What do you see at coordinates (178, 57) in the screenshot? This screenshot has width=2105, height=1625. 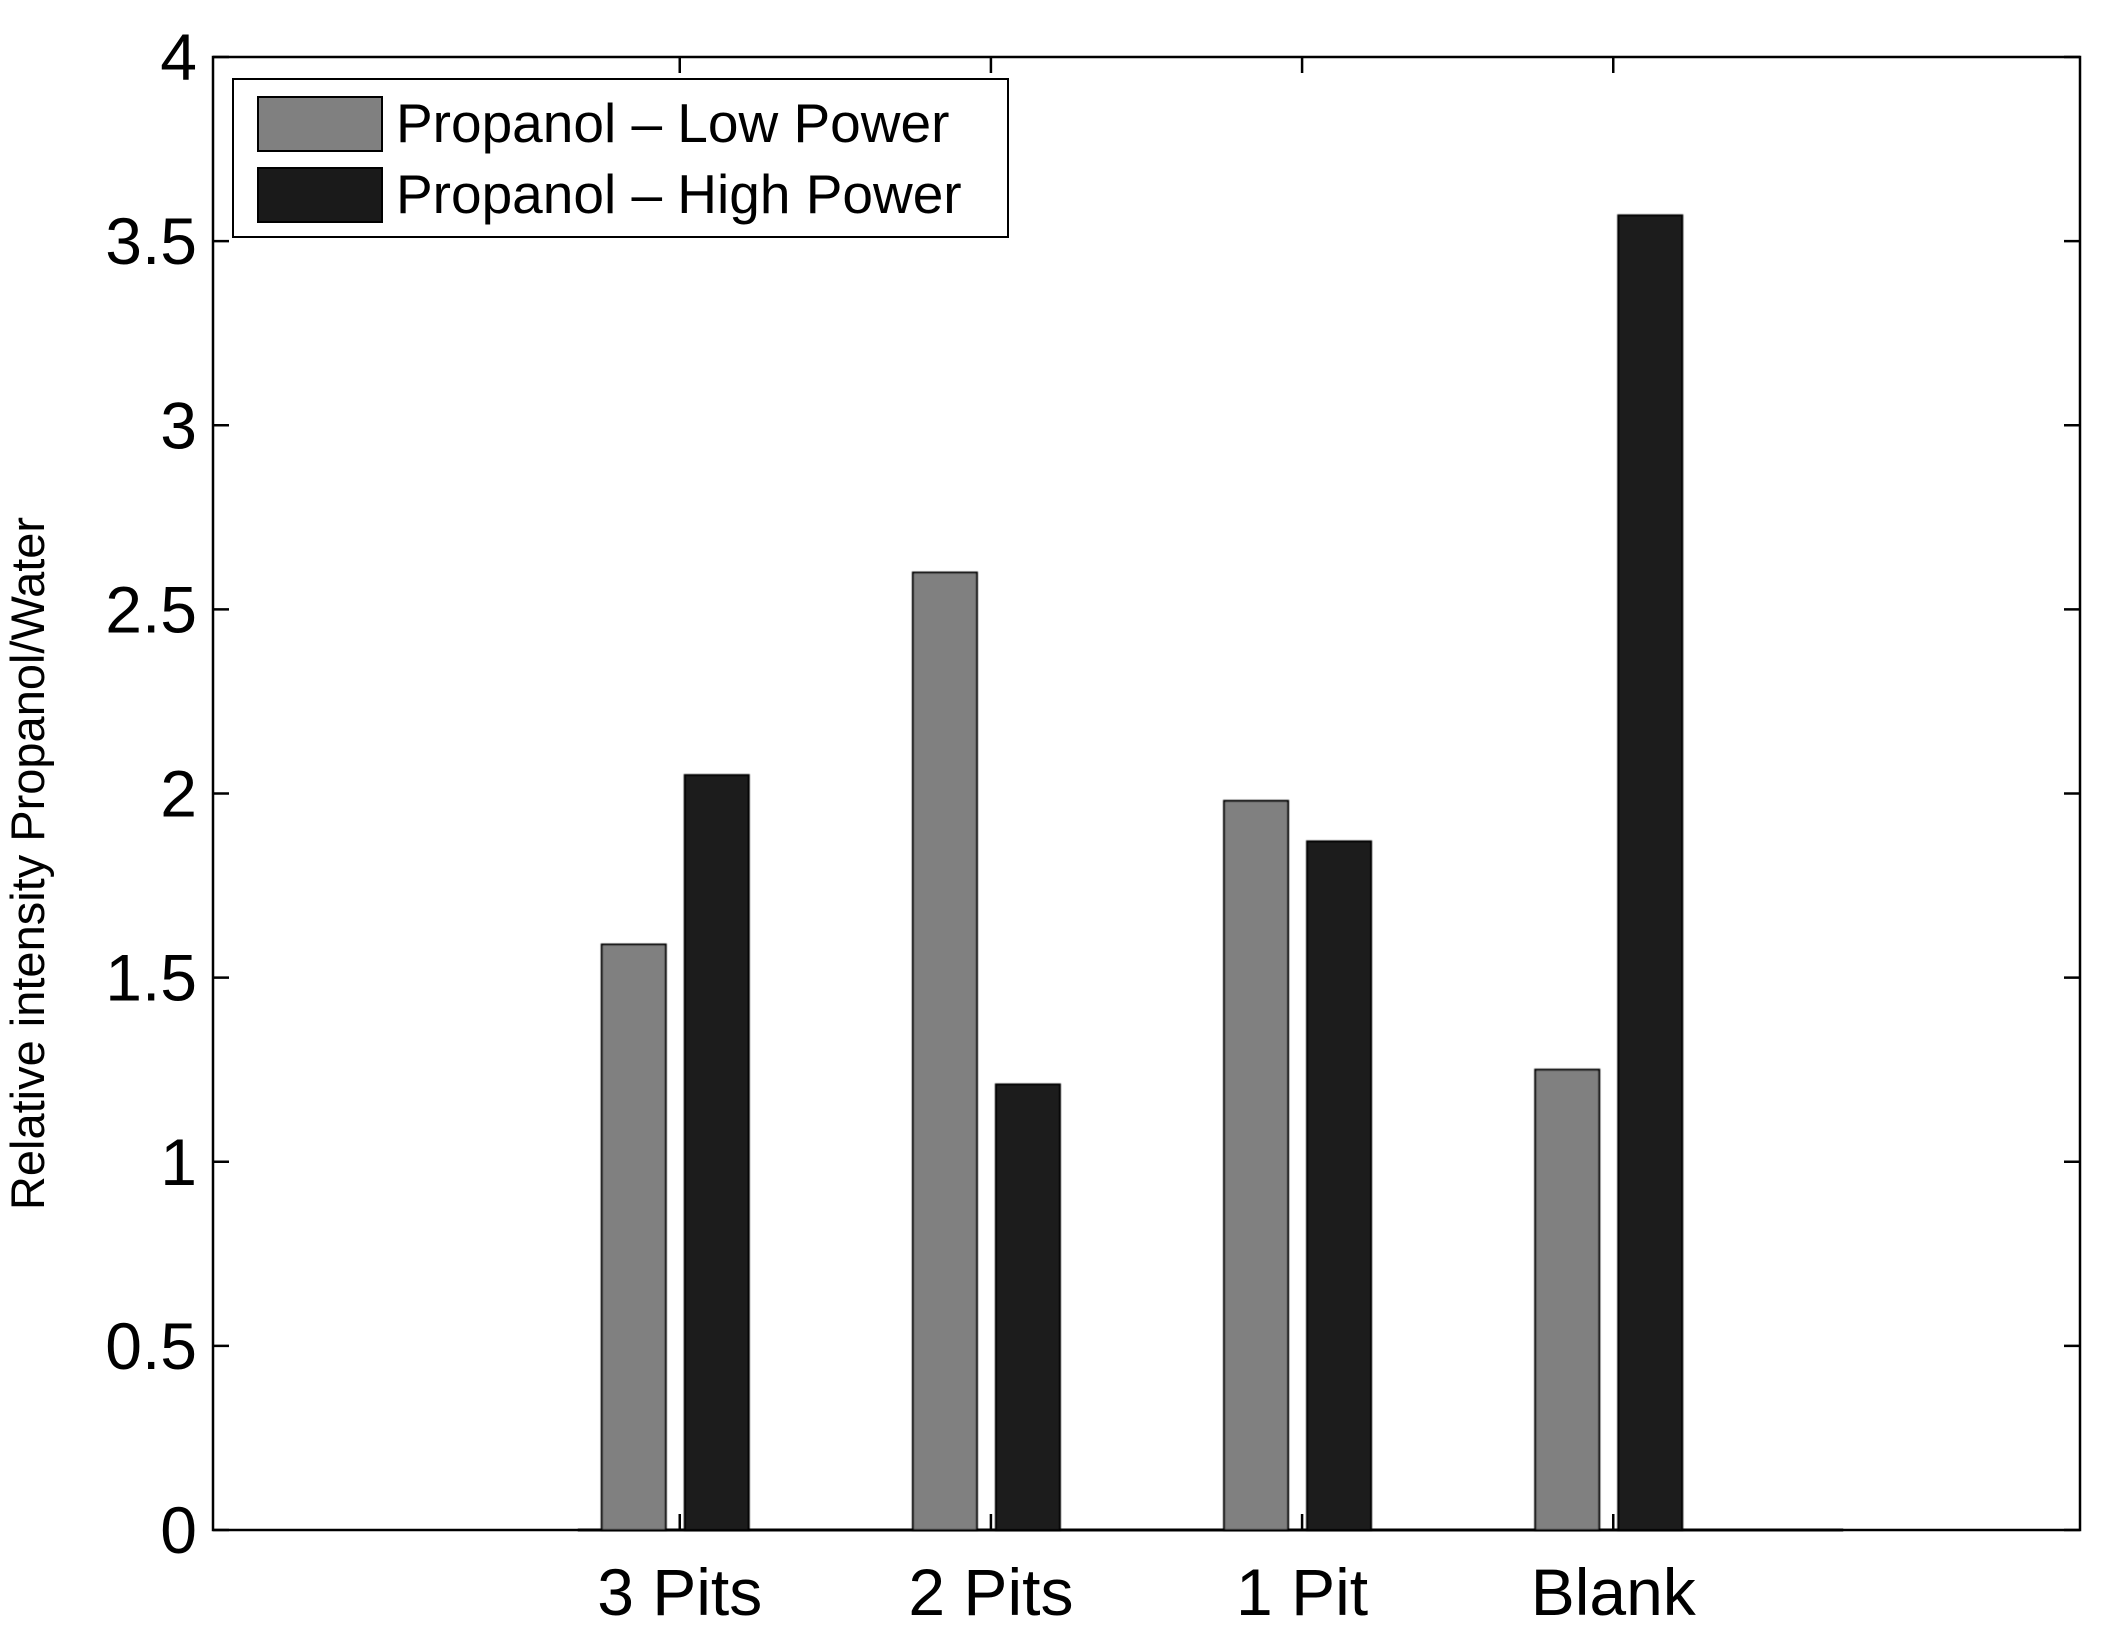 I see `y-tick-label: 4` at bounding box center [178, 57].